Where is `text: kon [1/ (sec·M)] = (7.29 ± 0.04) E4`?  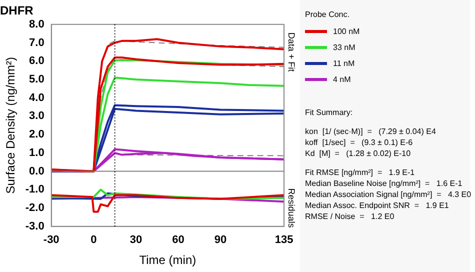 text: kon [1/ (sec·M)] = (7.29 ± 0.04) E4 is located at coordinates (371, 131).